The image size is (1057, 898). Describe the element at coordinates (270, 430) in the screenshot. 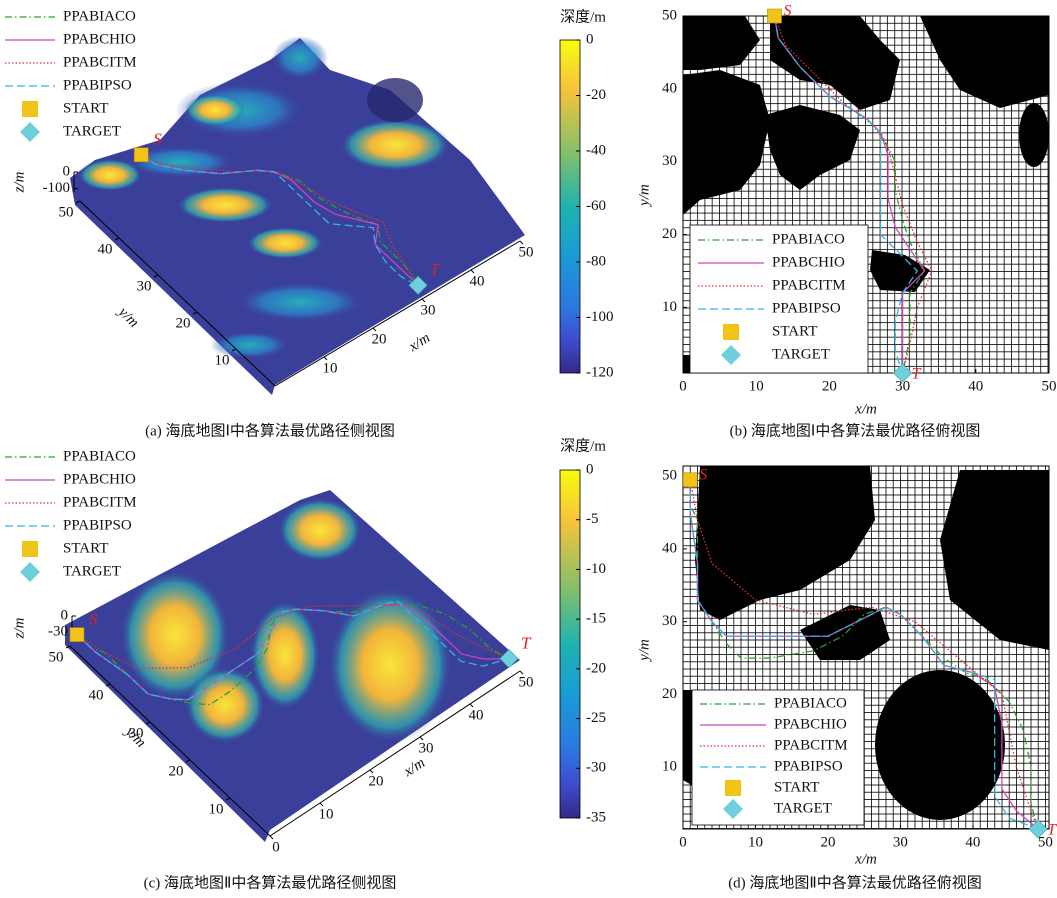

I see `caption: (a) 海底地图Ⅰ中各算法最优路径侧视图` at that location.